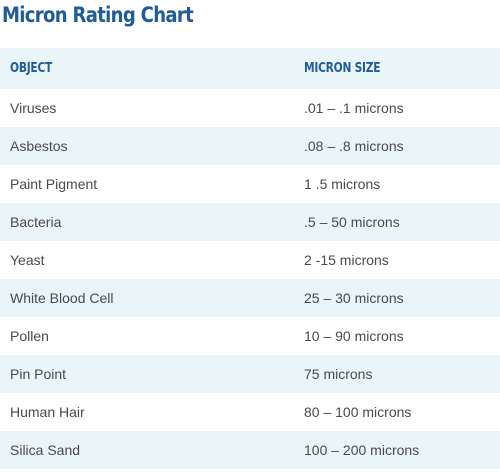 The image size is (500, 475). Describe the element at coordinates (250, 222) in the screenshot. I see `table-row: Bacteria .5 – 50 microns` at that location.